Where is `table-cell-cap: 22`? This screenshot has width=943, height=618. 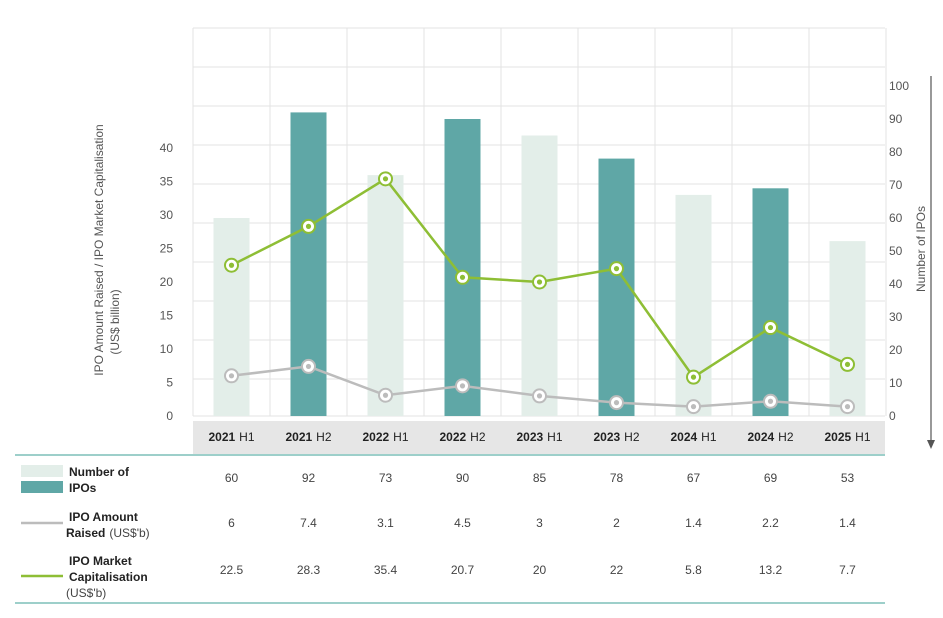 table-cell-cap: 22 is located at coordinates (617, 570).